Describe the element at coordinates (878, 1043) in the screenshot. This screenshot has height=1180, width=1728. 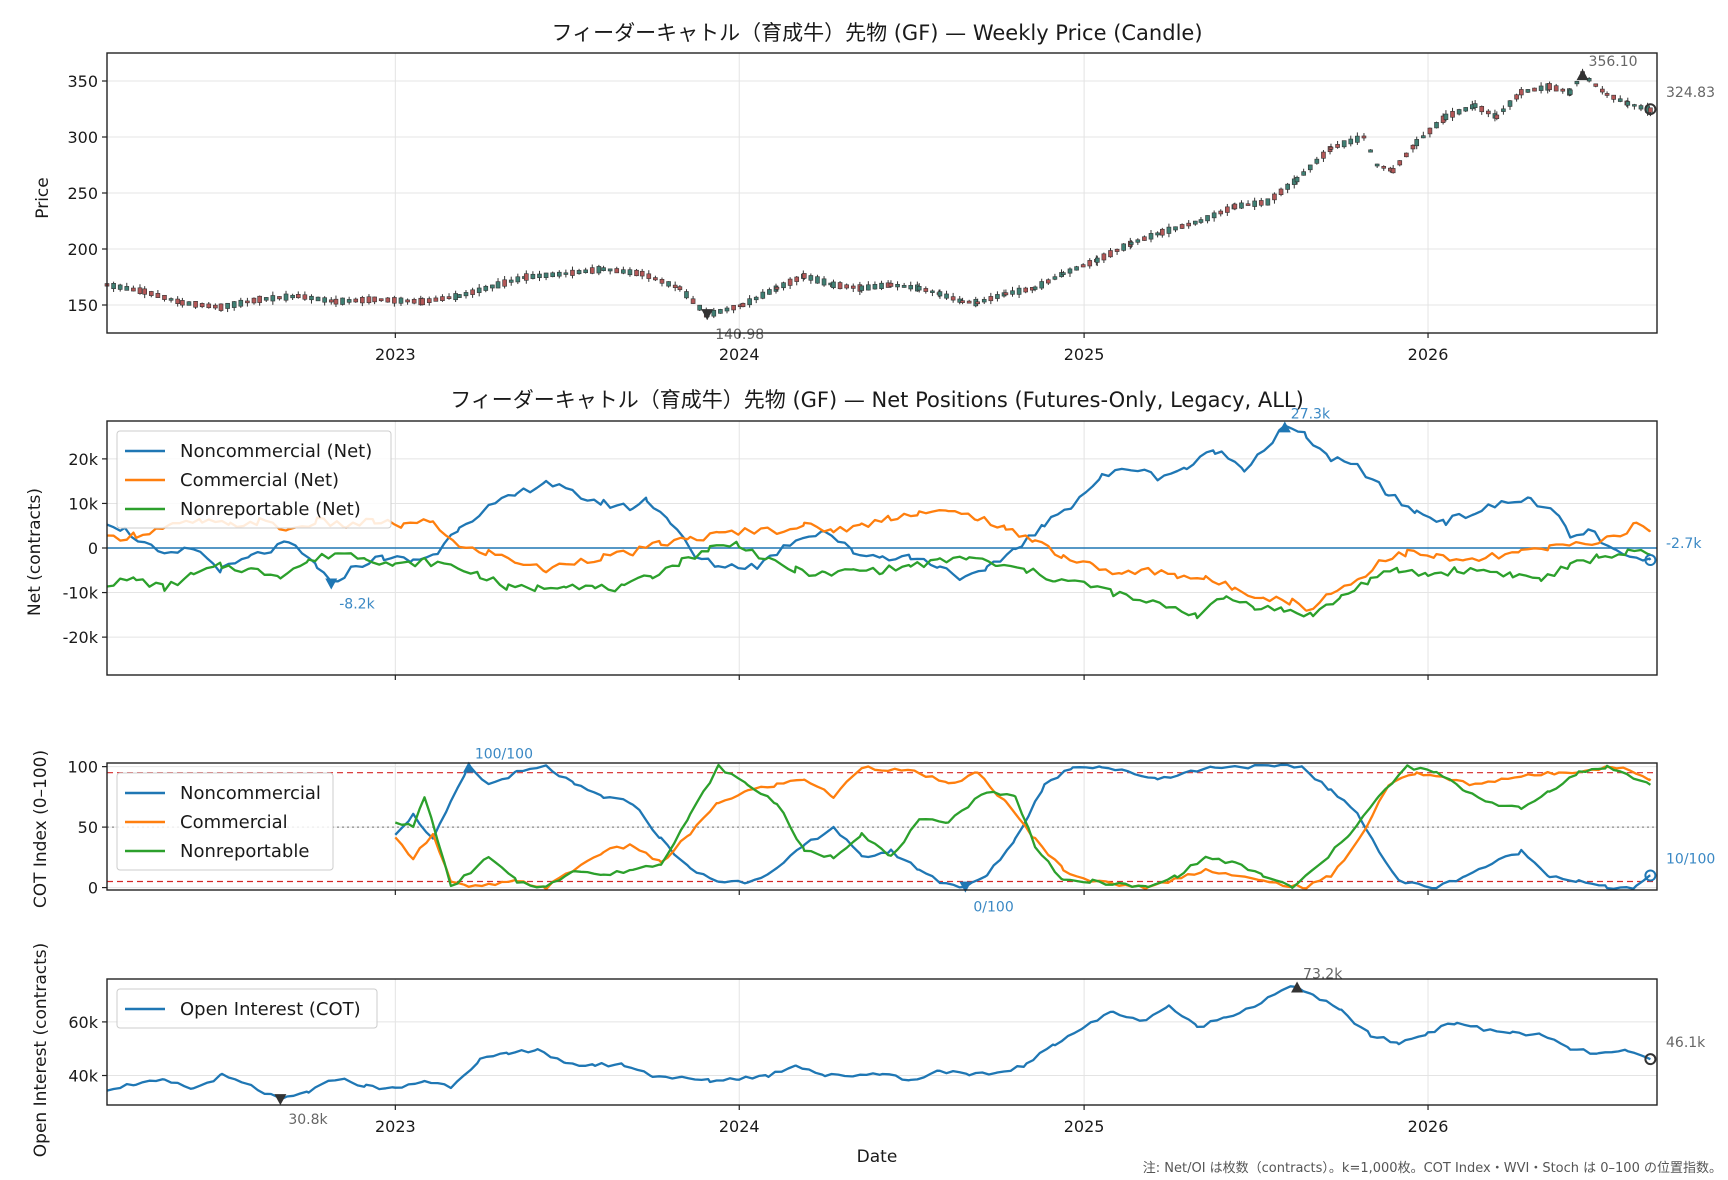
I see `series-line-open-interest-cot-` at that location.